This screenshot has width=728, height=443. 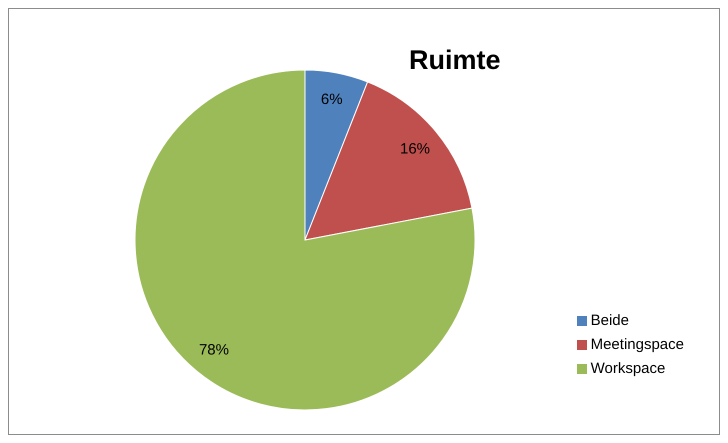 I want to click on data-label: 16%, so click(x=415, y=149).